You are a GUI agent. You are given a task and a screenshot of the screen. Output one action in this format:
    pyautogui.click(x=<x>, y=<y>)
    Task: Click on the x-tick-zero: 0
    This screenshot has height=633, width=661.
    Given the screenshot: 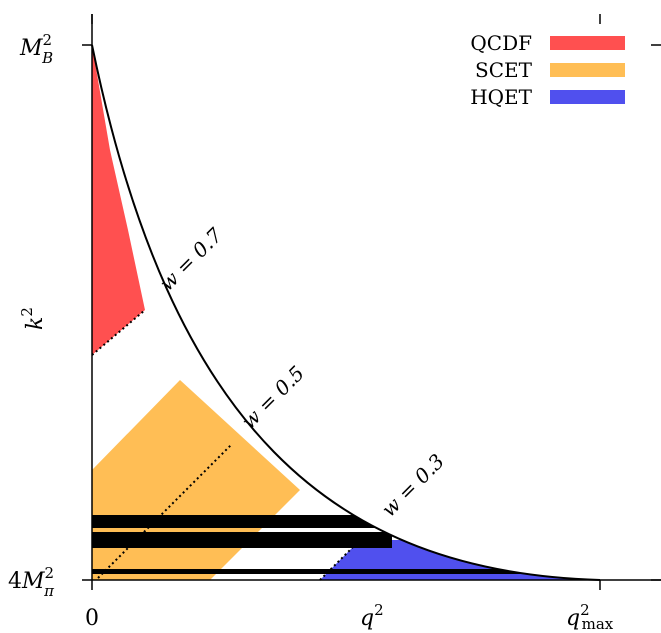 What is the action you would take?
    pyautogui.click(x=92, y=618)
    